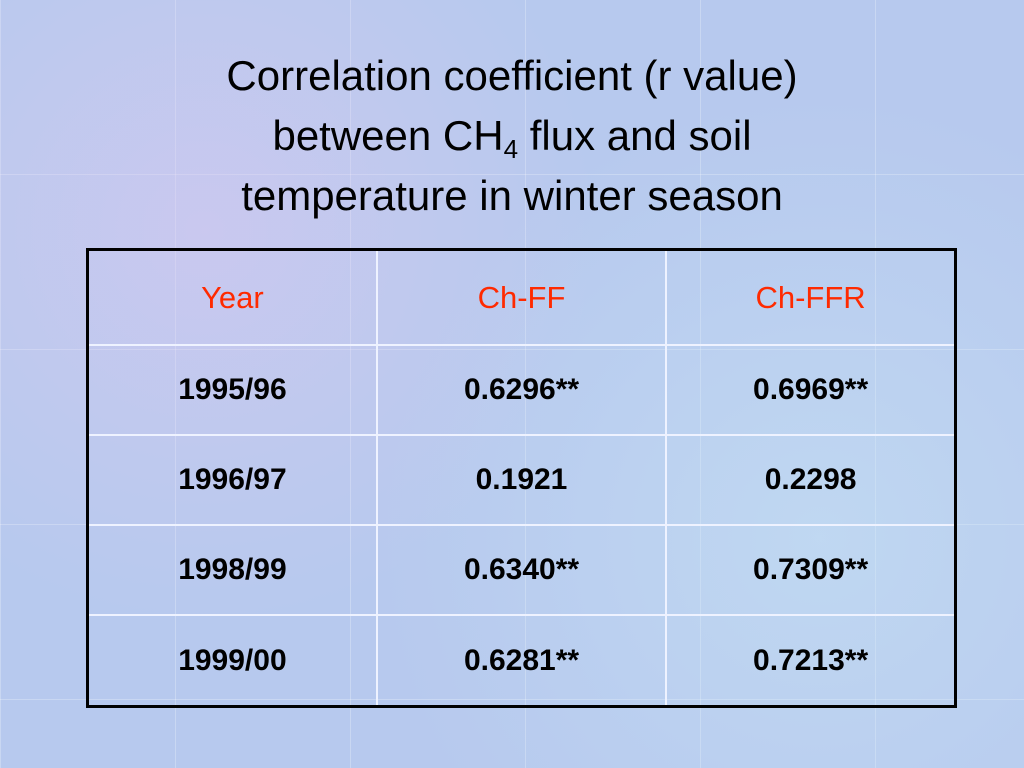  What do you see at coordinates (512, 75) in the screenshot?
I see `title-line: Correlation coefficient (r value)` at bounding box center [512, 75].